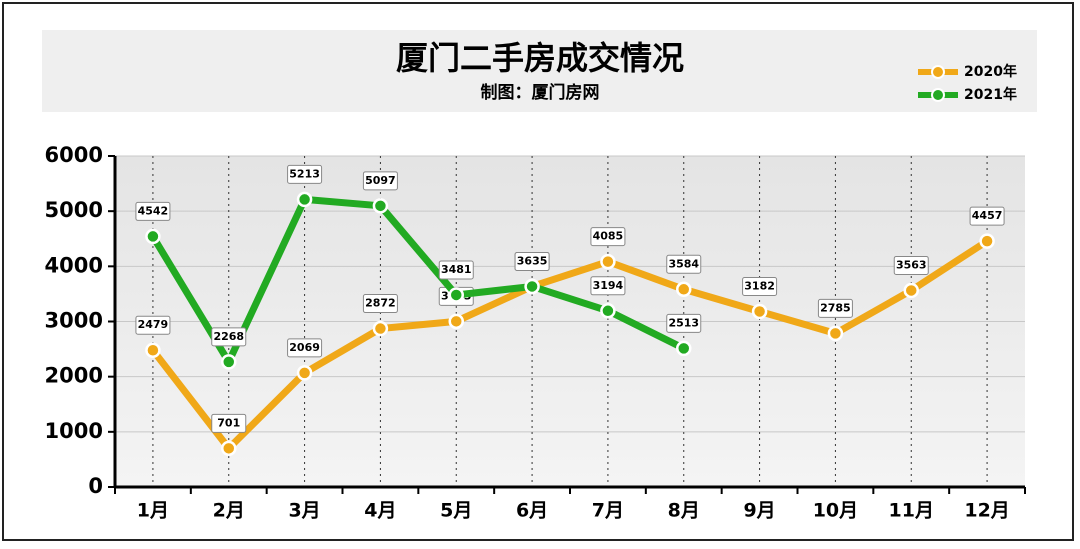  I want to click on x-tick-label: 3月, so click(304, 511).